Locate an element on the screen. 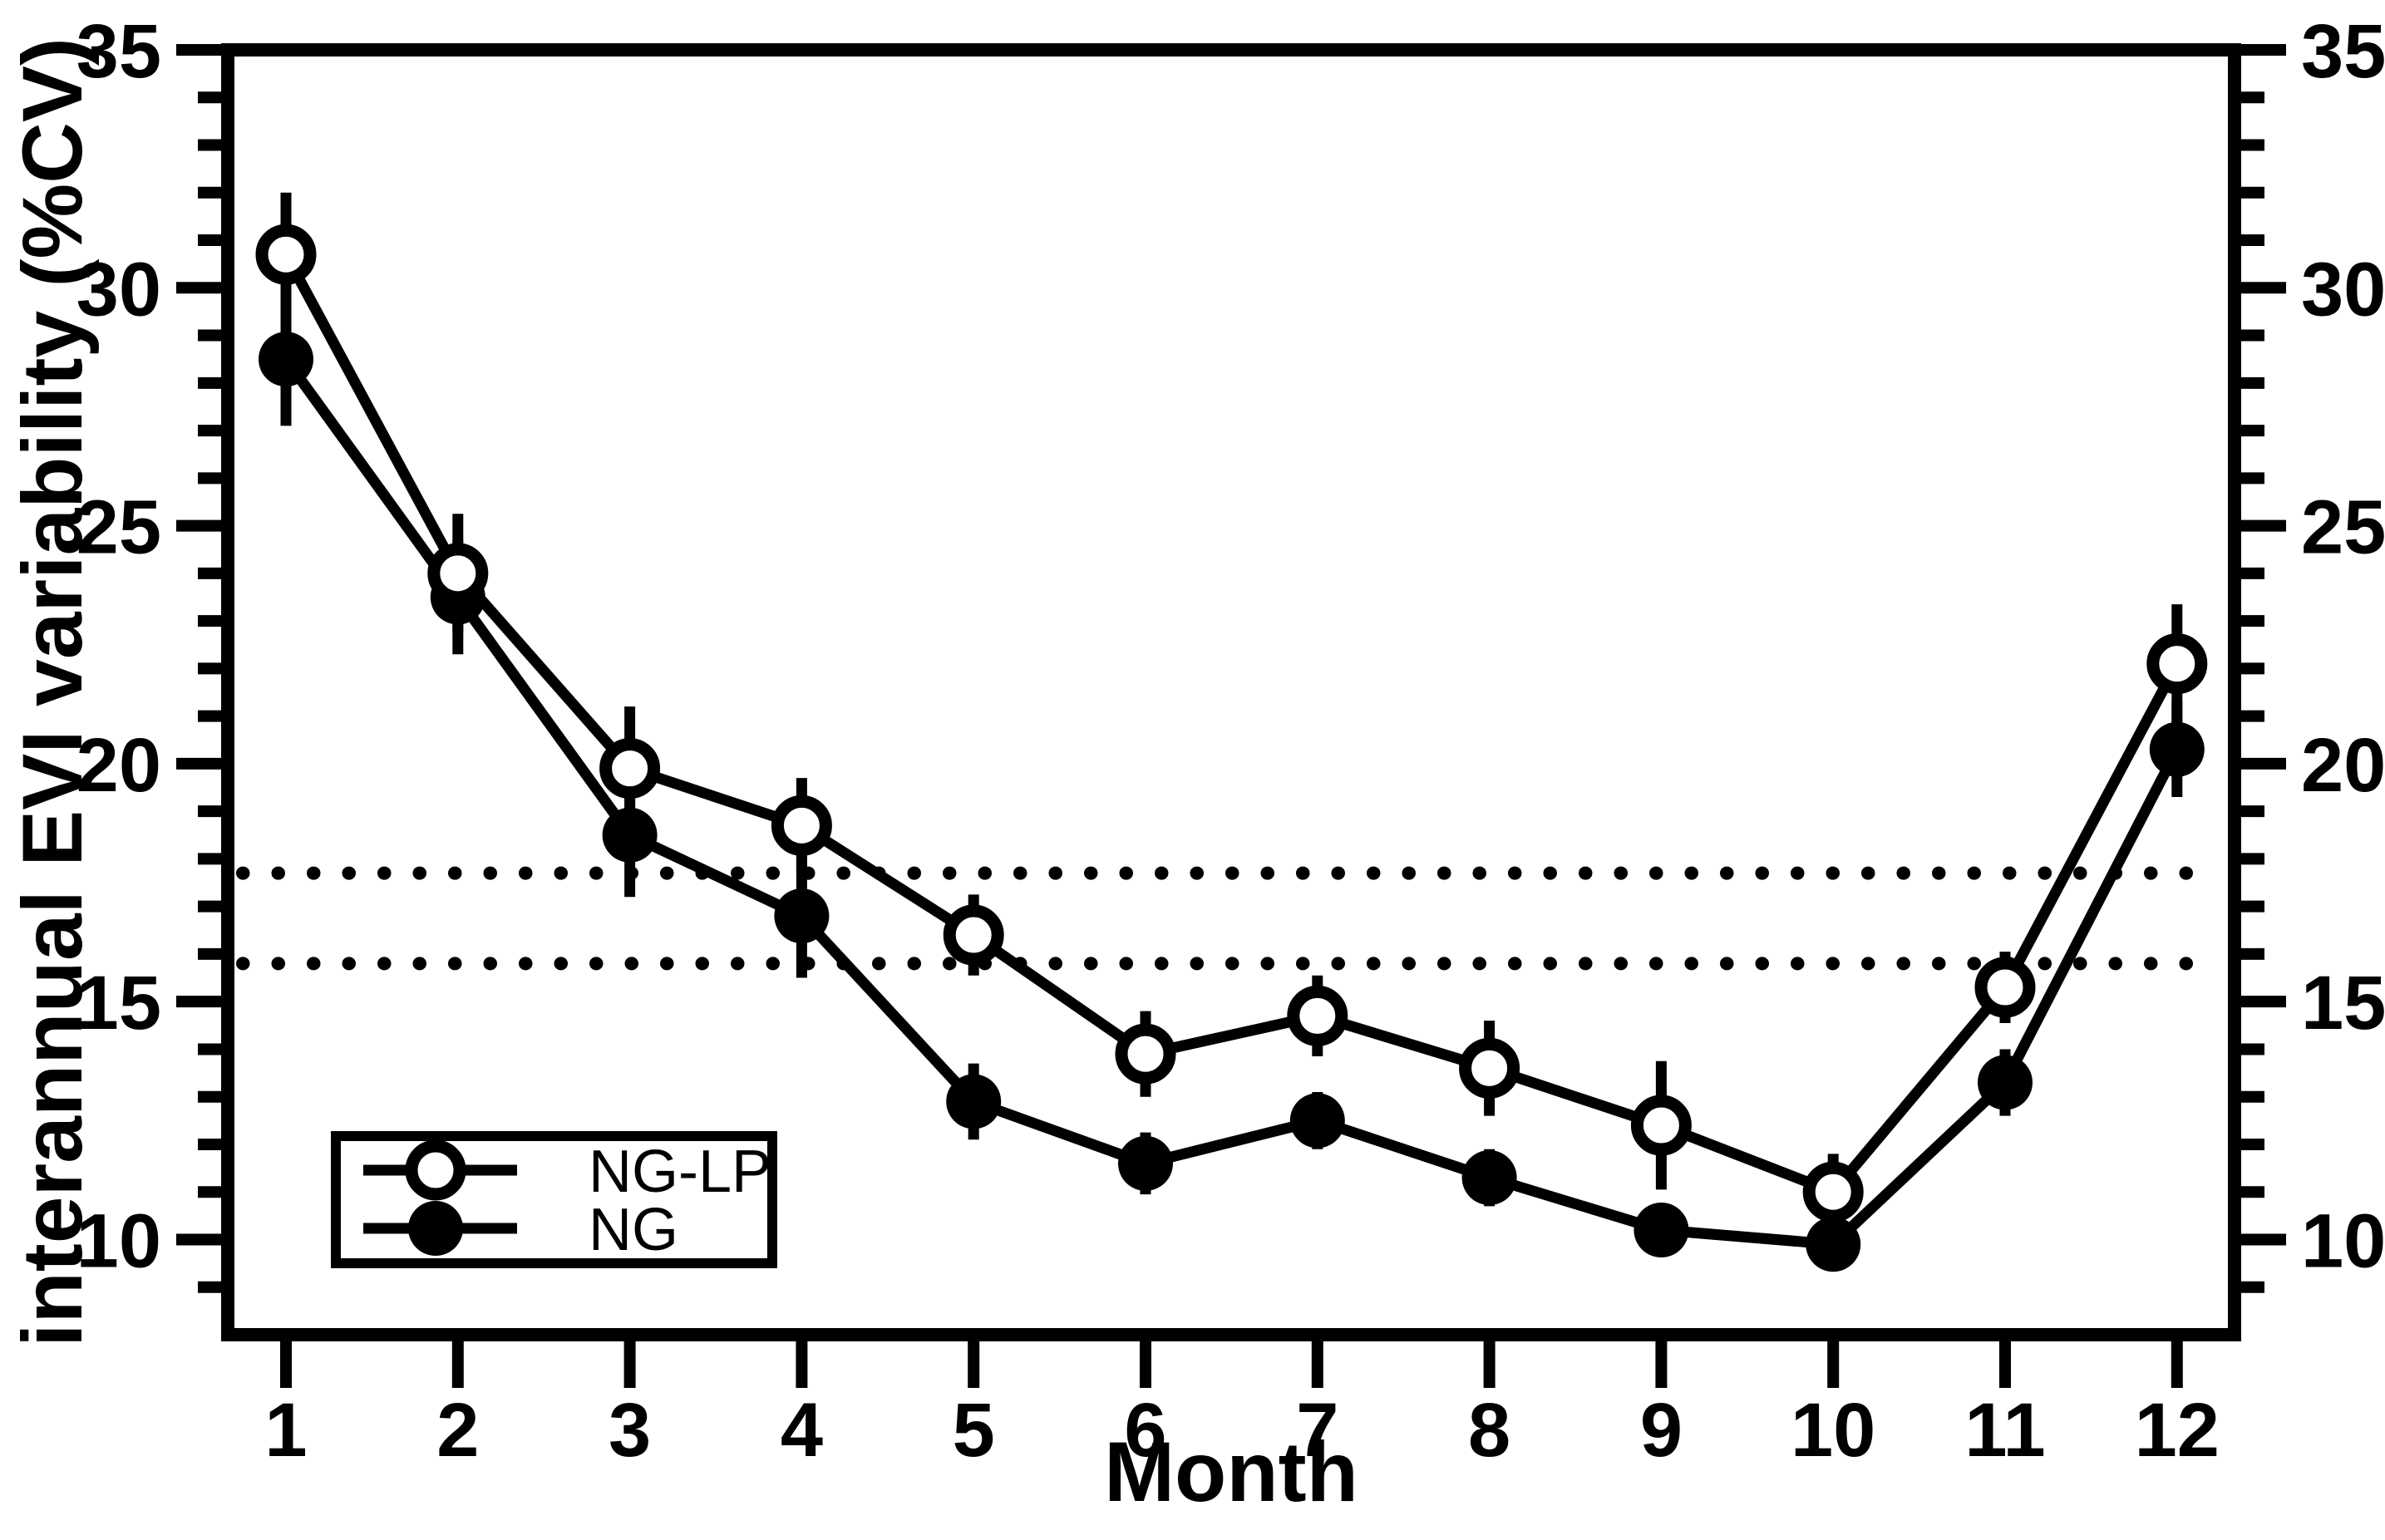 The image size is (2385, 1540). y-axis-title: interannual EVI variability (%CV) is located at coordinates (52, 692).